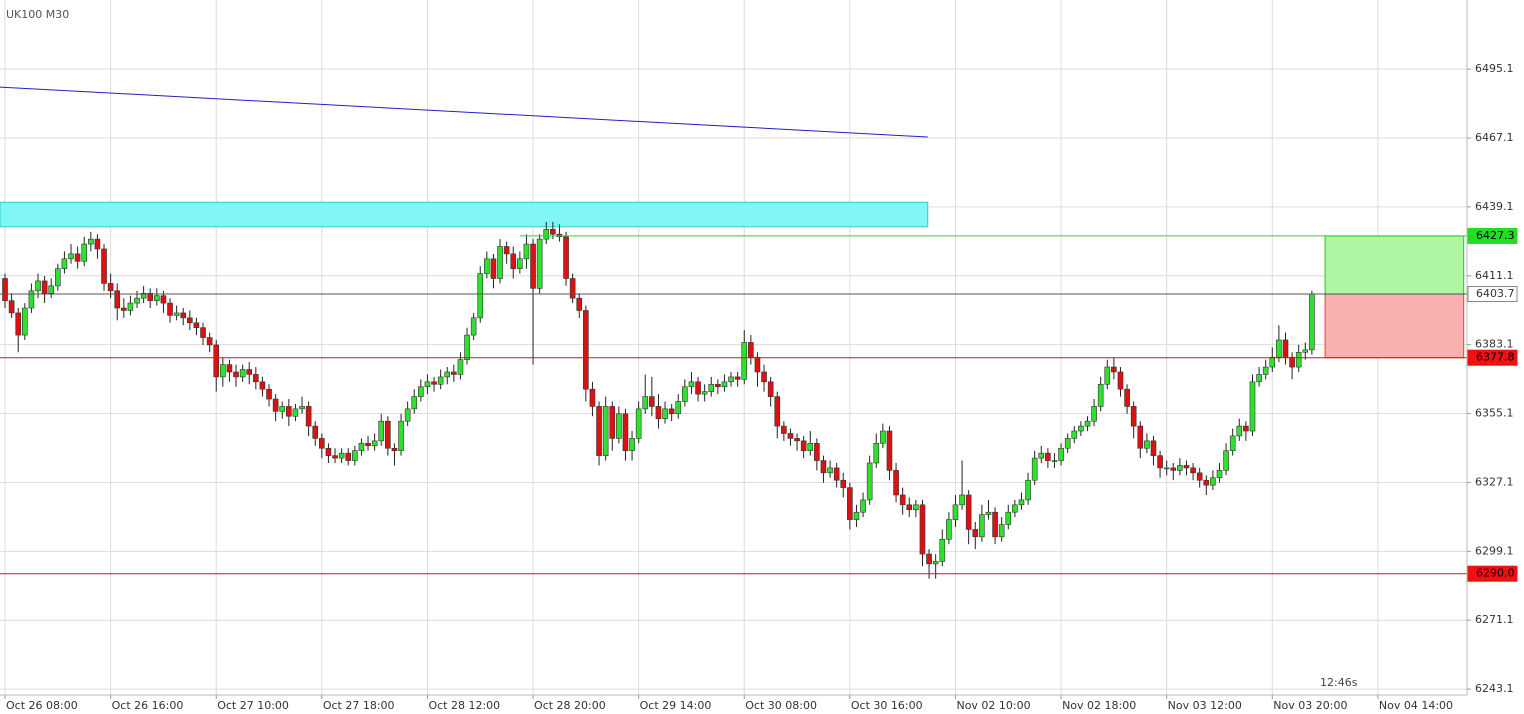 The image size is (1524, 714). Describe the element at coordinates (1494, 481) in the screenshot. I see `y-tick-label: 6327.1` at that location.